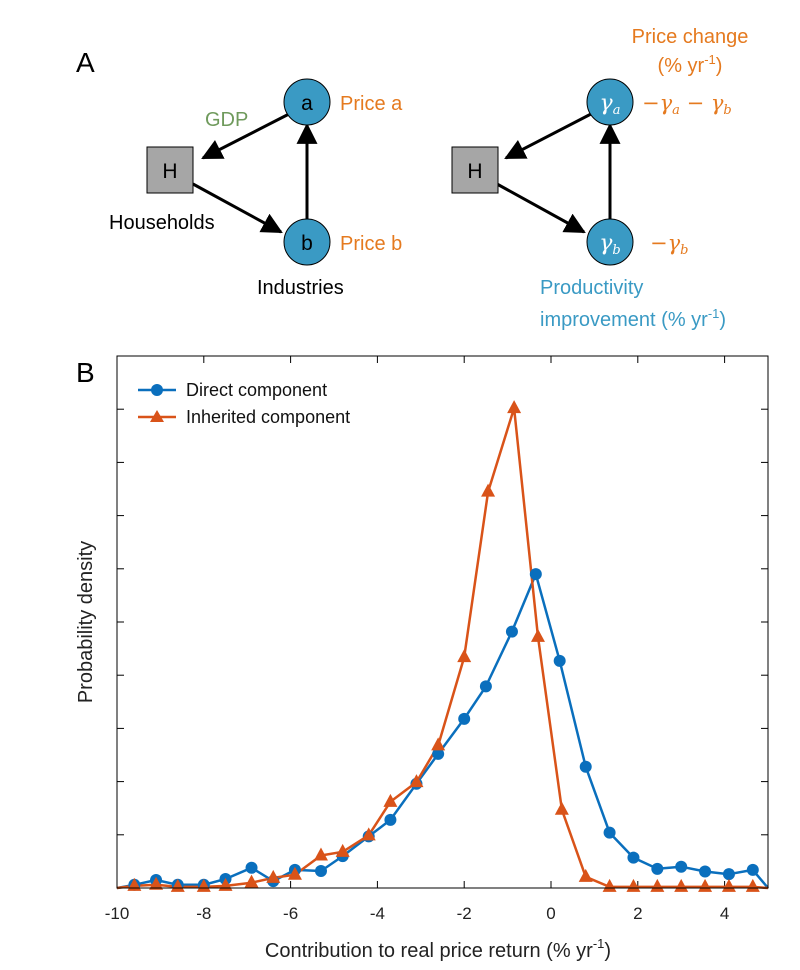  I want to click on industry-b-node, so click(307, 242).